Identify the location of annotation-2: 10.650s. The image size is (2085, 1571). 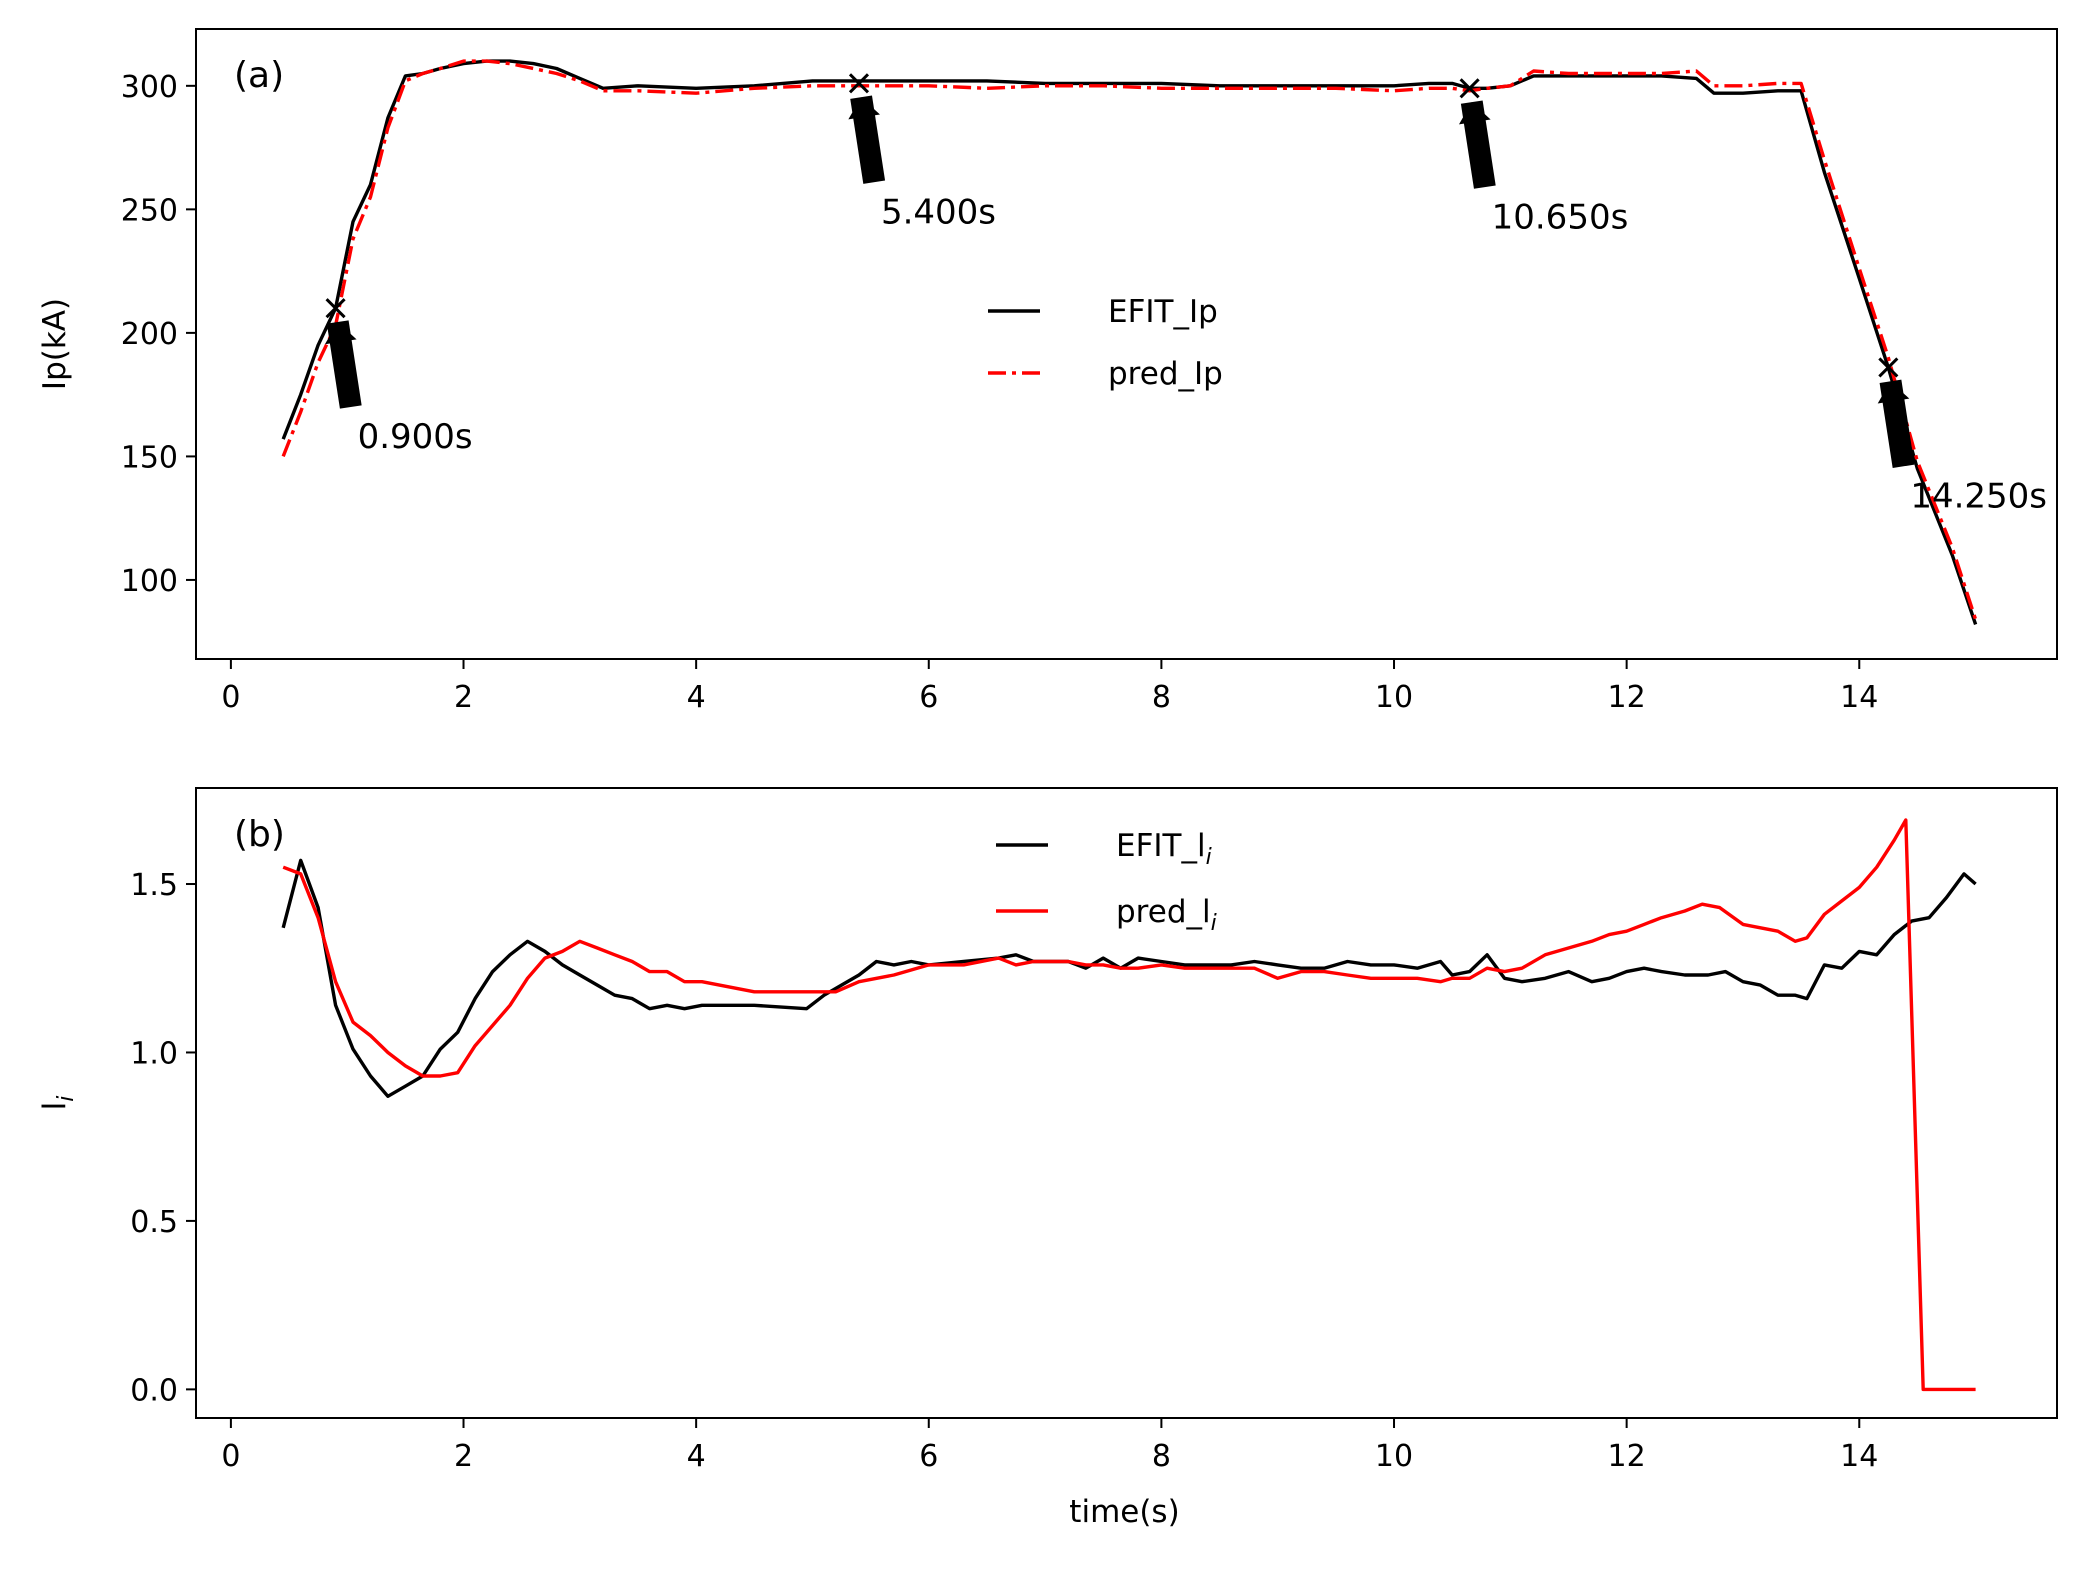
(1543, 157).